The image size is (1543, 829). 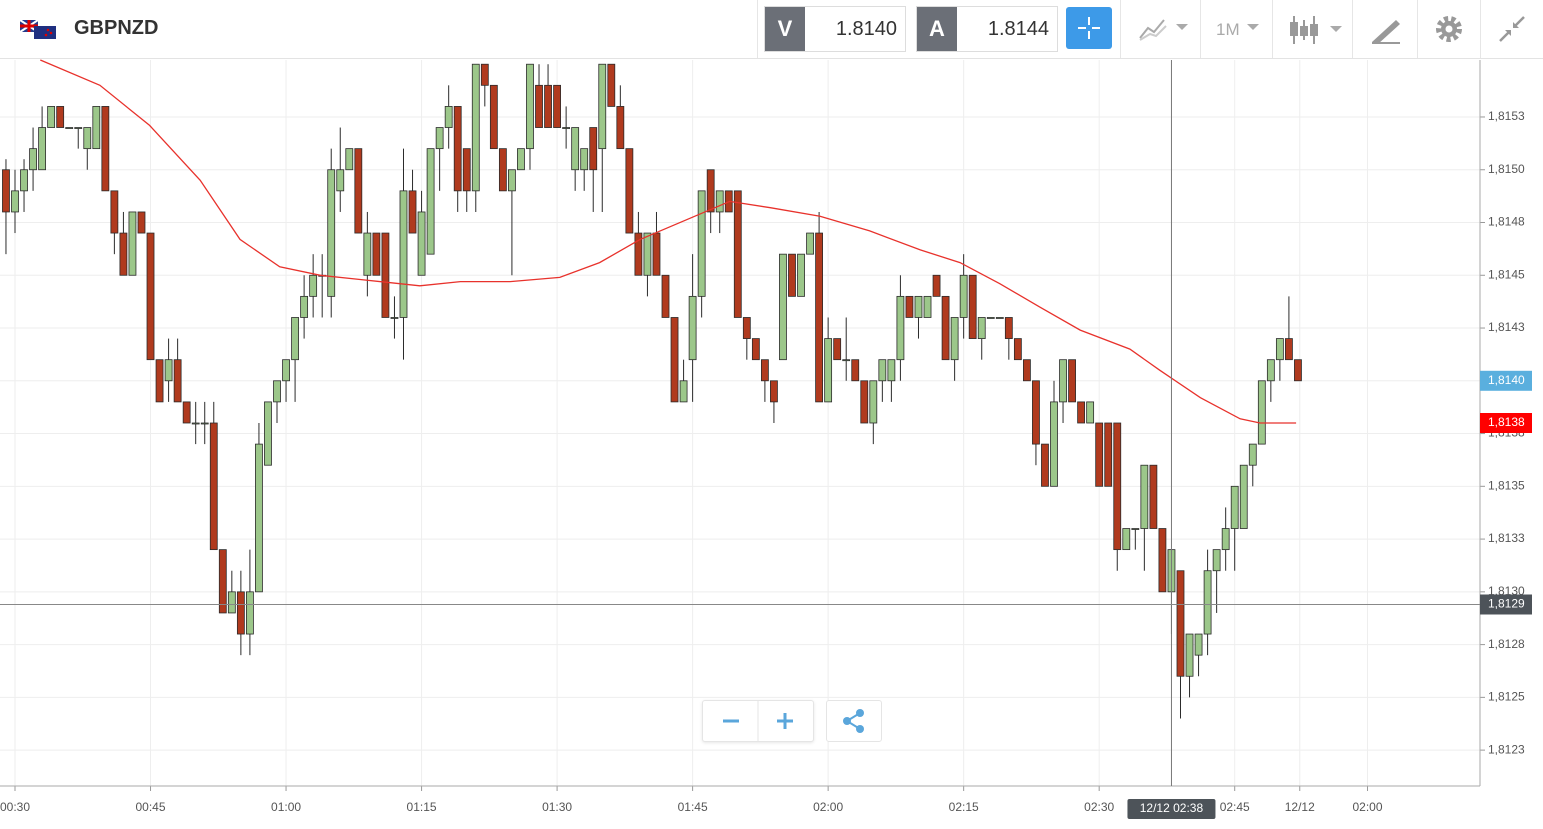 What do you see at coordinates (1506, 749) in the screenshot?
I see `y-tick-label: 1,8123` at bounding box center [1506, 749].